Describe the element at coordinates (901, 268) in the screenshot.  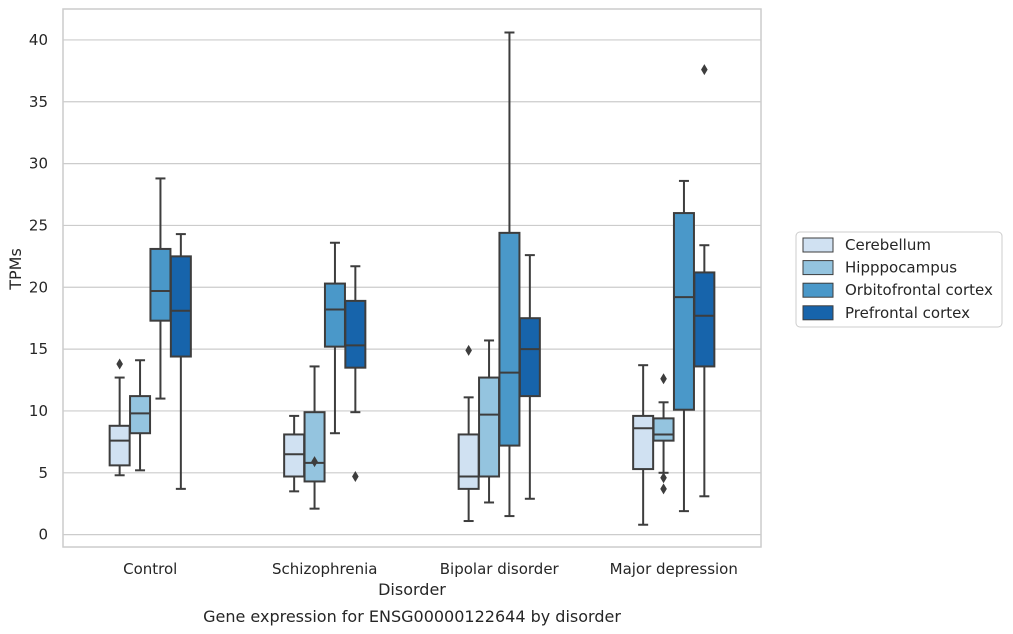
I see `legend-label: Hipppocampus` at that location.